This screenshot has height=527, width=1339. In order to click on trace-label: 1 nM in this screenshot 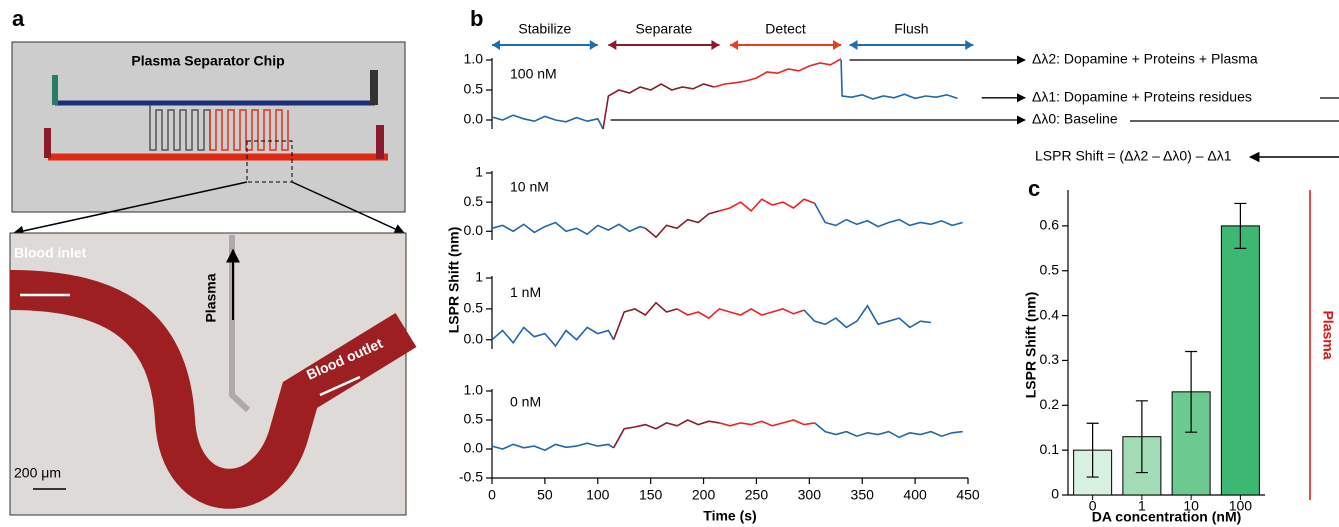, I will do `click(525, 292)`.